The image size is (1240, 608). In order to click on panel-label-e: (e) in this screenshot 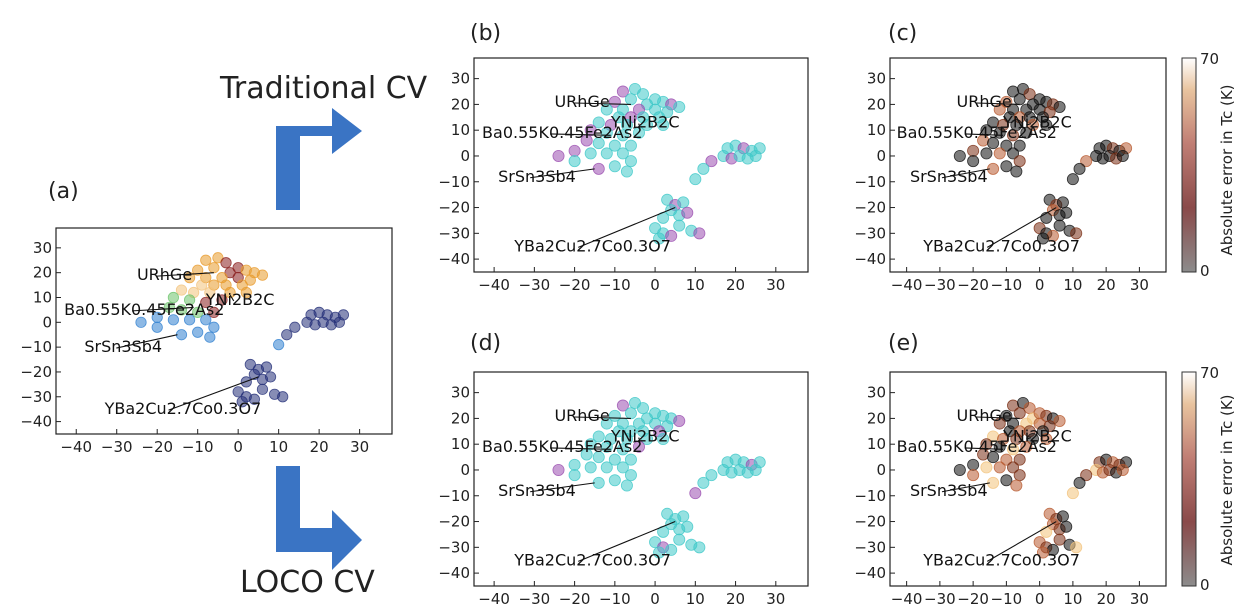, I will do `click(903, 343)`.